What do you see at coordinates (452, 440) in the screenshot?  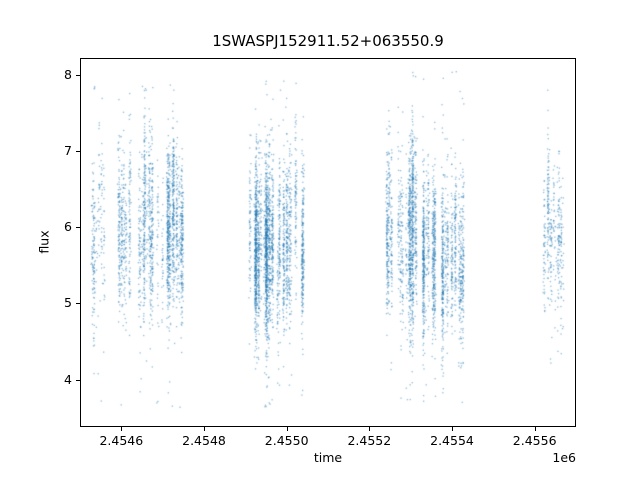 I see `x-tick-label: 2.4554` at bounding box center [452, 440].